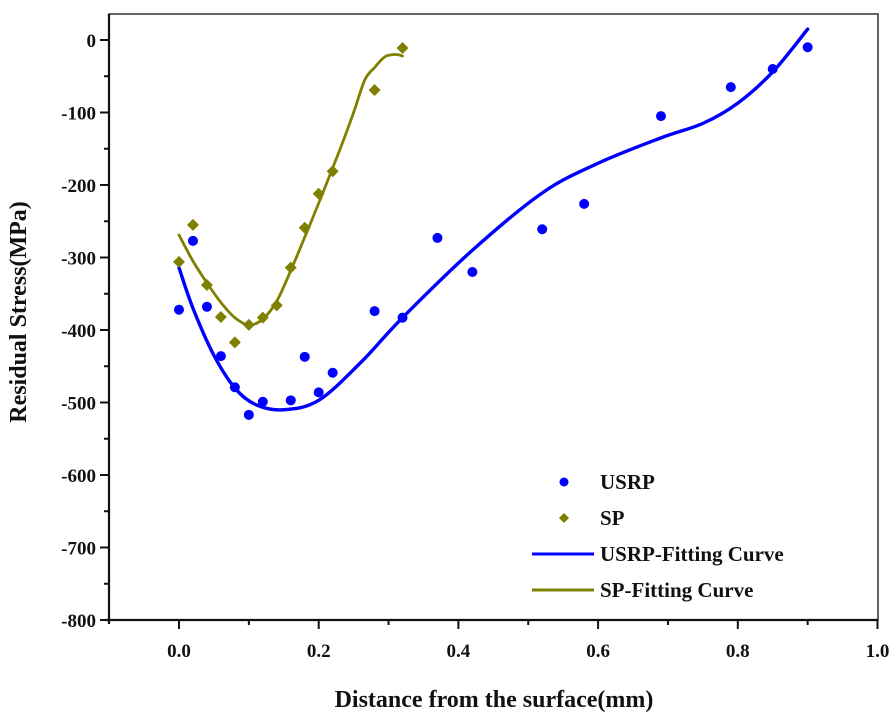  What do you see at coordinates (658, 536) in the screenshot?
I see `legend: USRP SP USRP-Fitting Curve SP-Fitting Curve` at bounding box center [658, 536].